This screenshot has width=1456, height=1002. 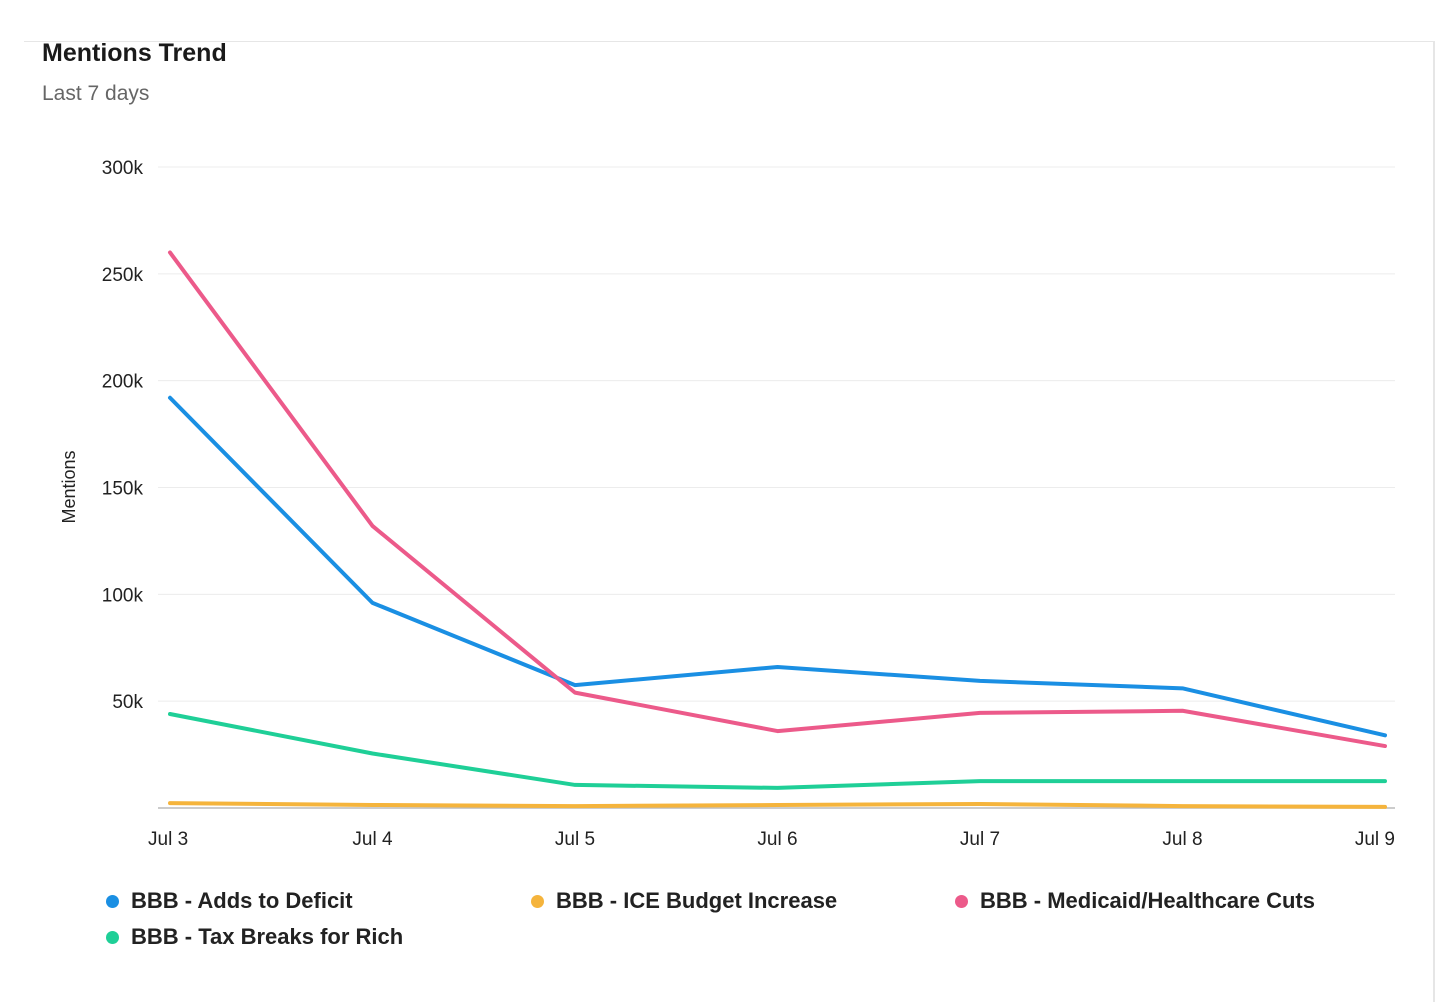 I want to click on legend-label: BBB - Adds to Deficit, so click(x=242, y=900).